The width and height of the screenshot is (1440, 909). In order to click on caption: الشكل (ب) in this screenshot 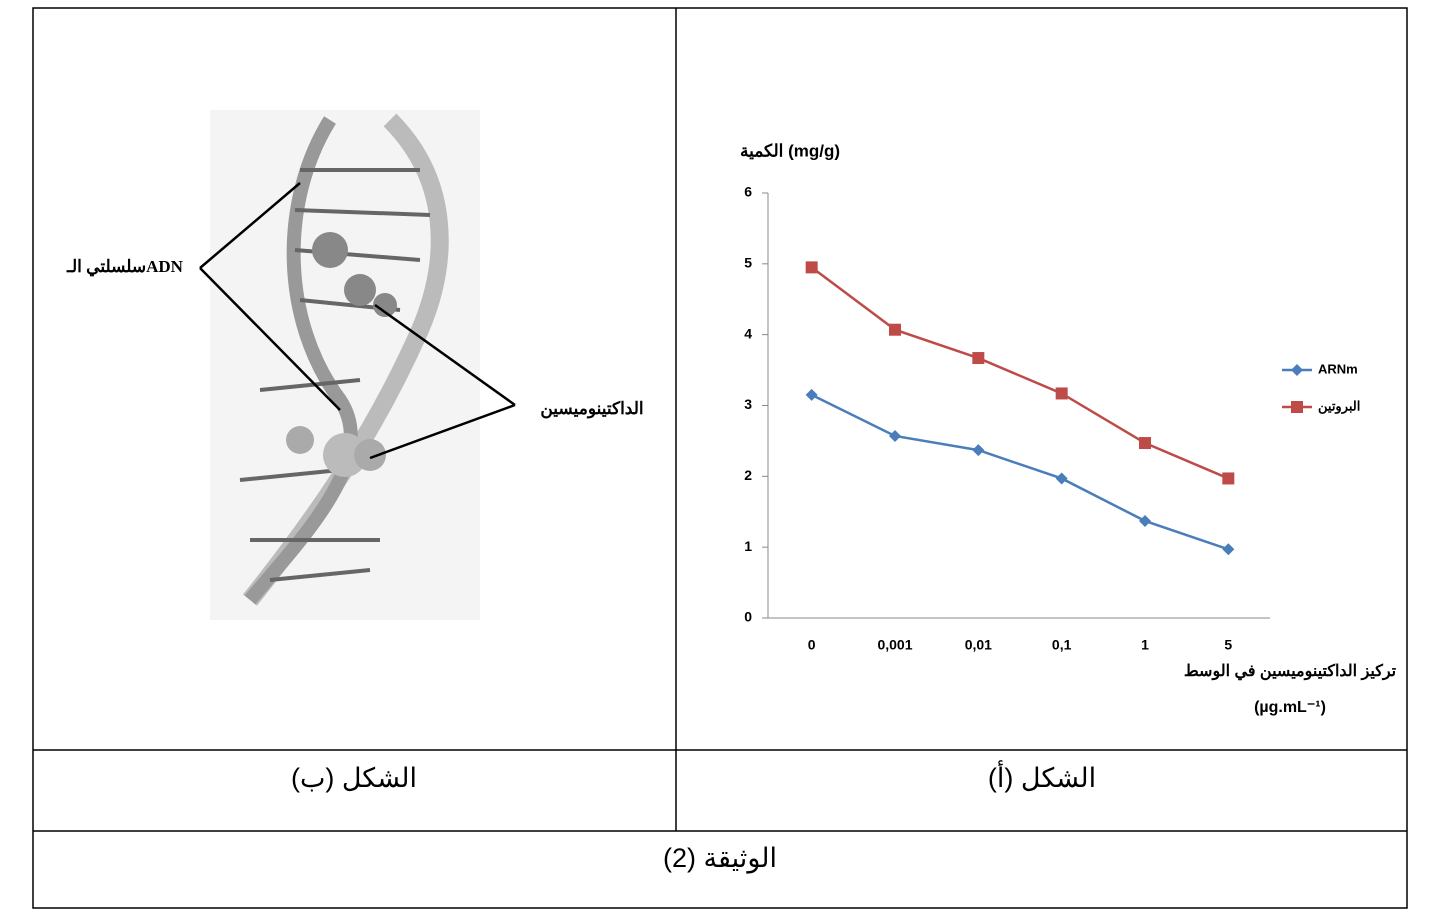, I will do `click(354, 778)`.